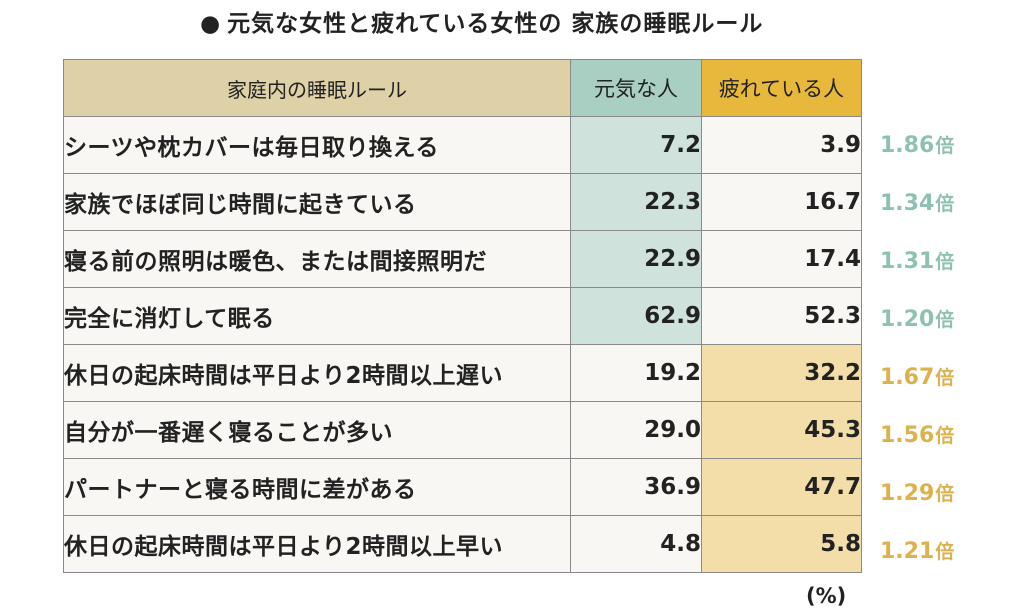 Image resolution: width=1024 pixels, height=615 pixels. What do you see at coordinates (317, 487) in the screenshot?
I see `rule-label: パートナーと寝る時間に差がある` at bounding box center [317, 487].